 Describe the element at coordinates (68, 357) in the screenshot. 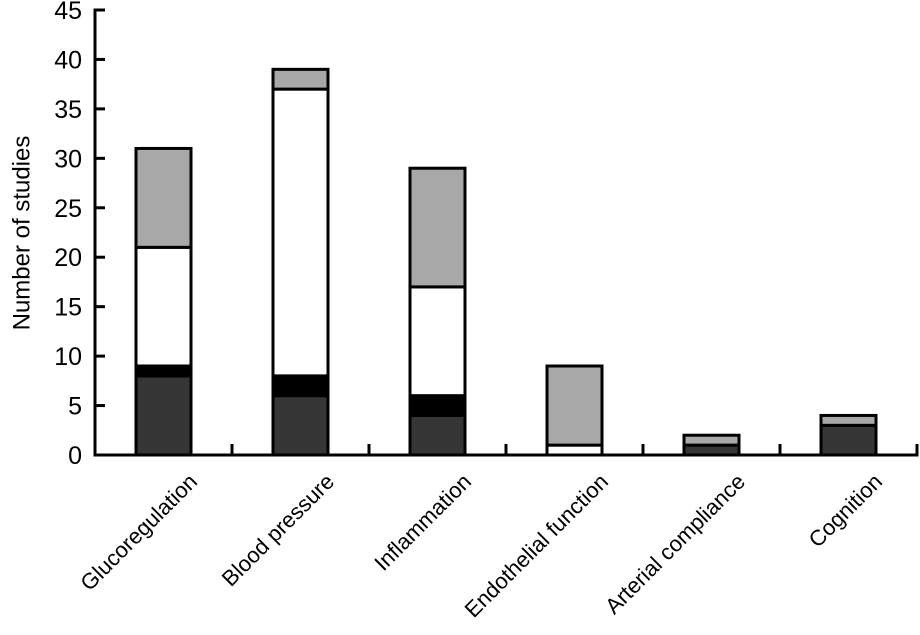

I see `y-tick-label: 10` at that location.